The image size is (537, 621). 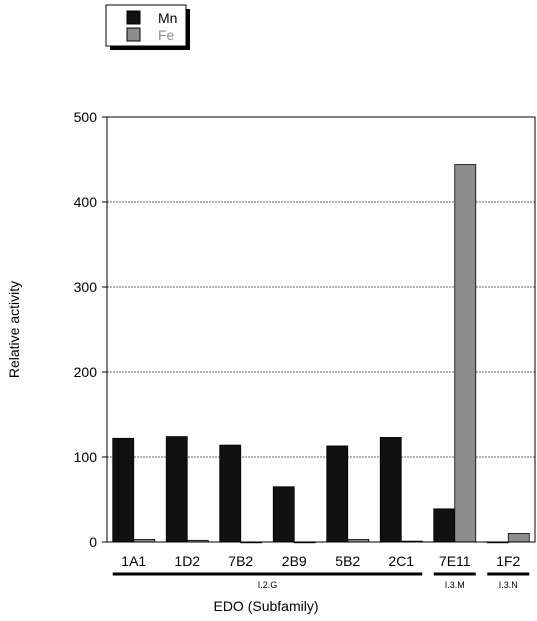 I want to click on bar-mn-7b2, so click(x=230, y=493).